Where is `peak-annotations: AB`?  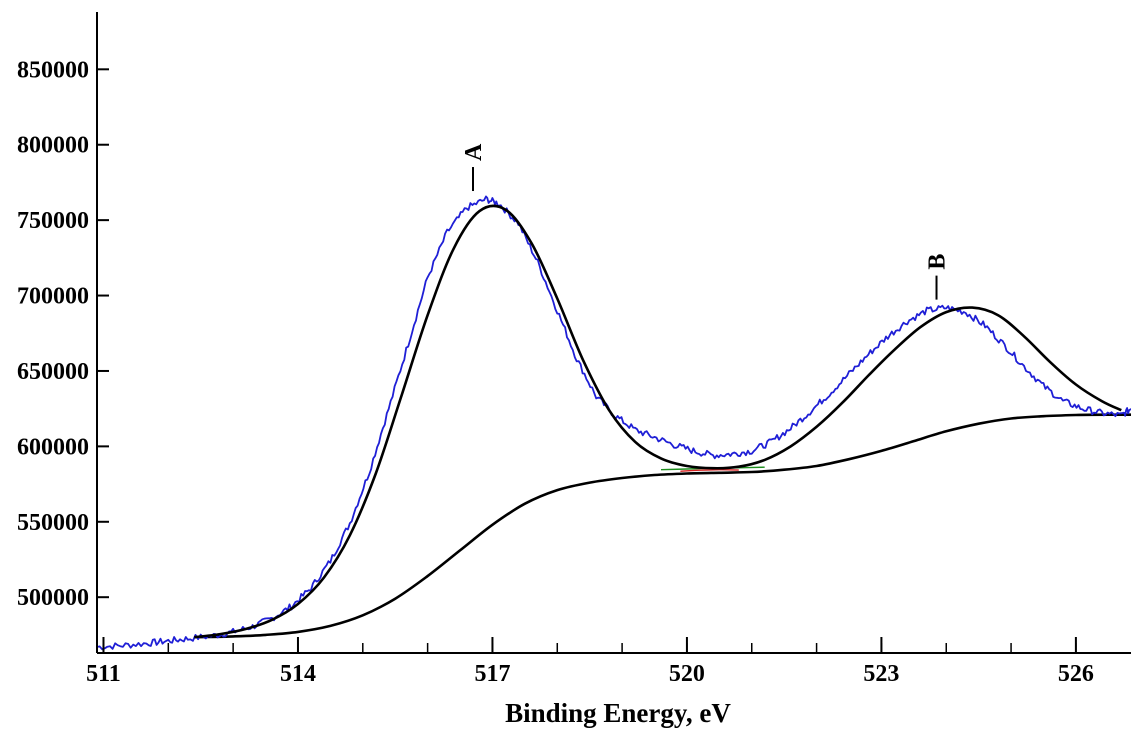
peak-annotations: AB is located at coordinates (706, 221).